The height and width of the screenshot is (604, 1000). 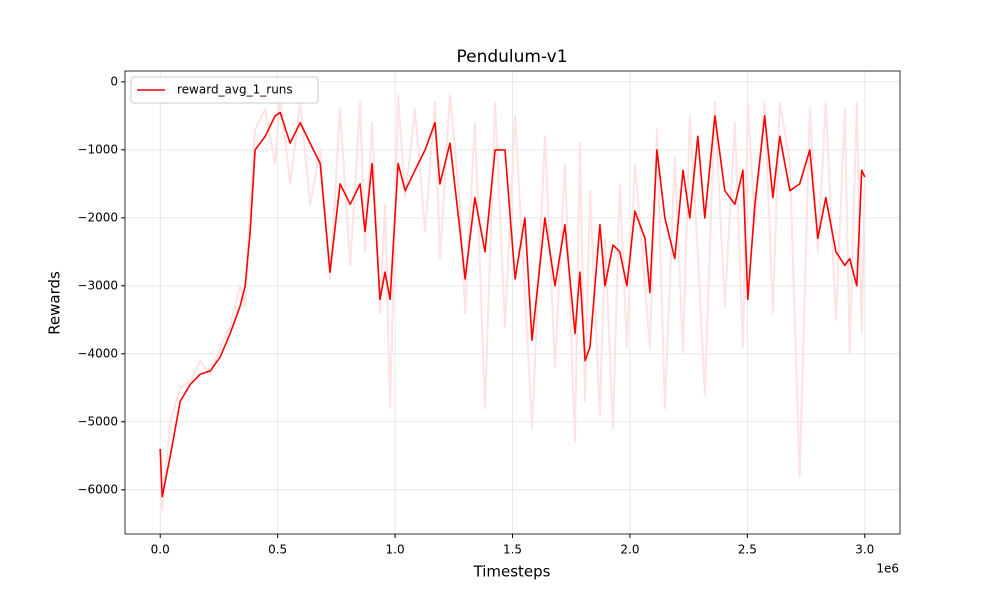 I want to click on legend-label: reward_avg_1_runs, so click(x=235, y=90).